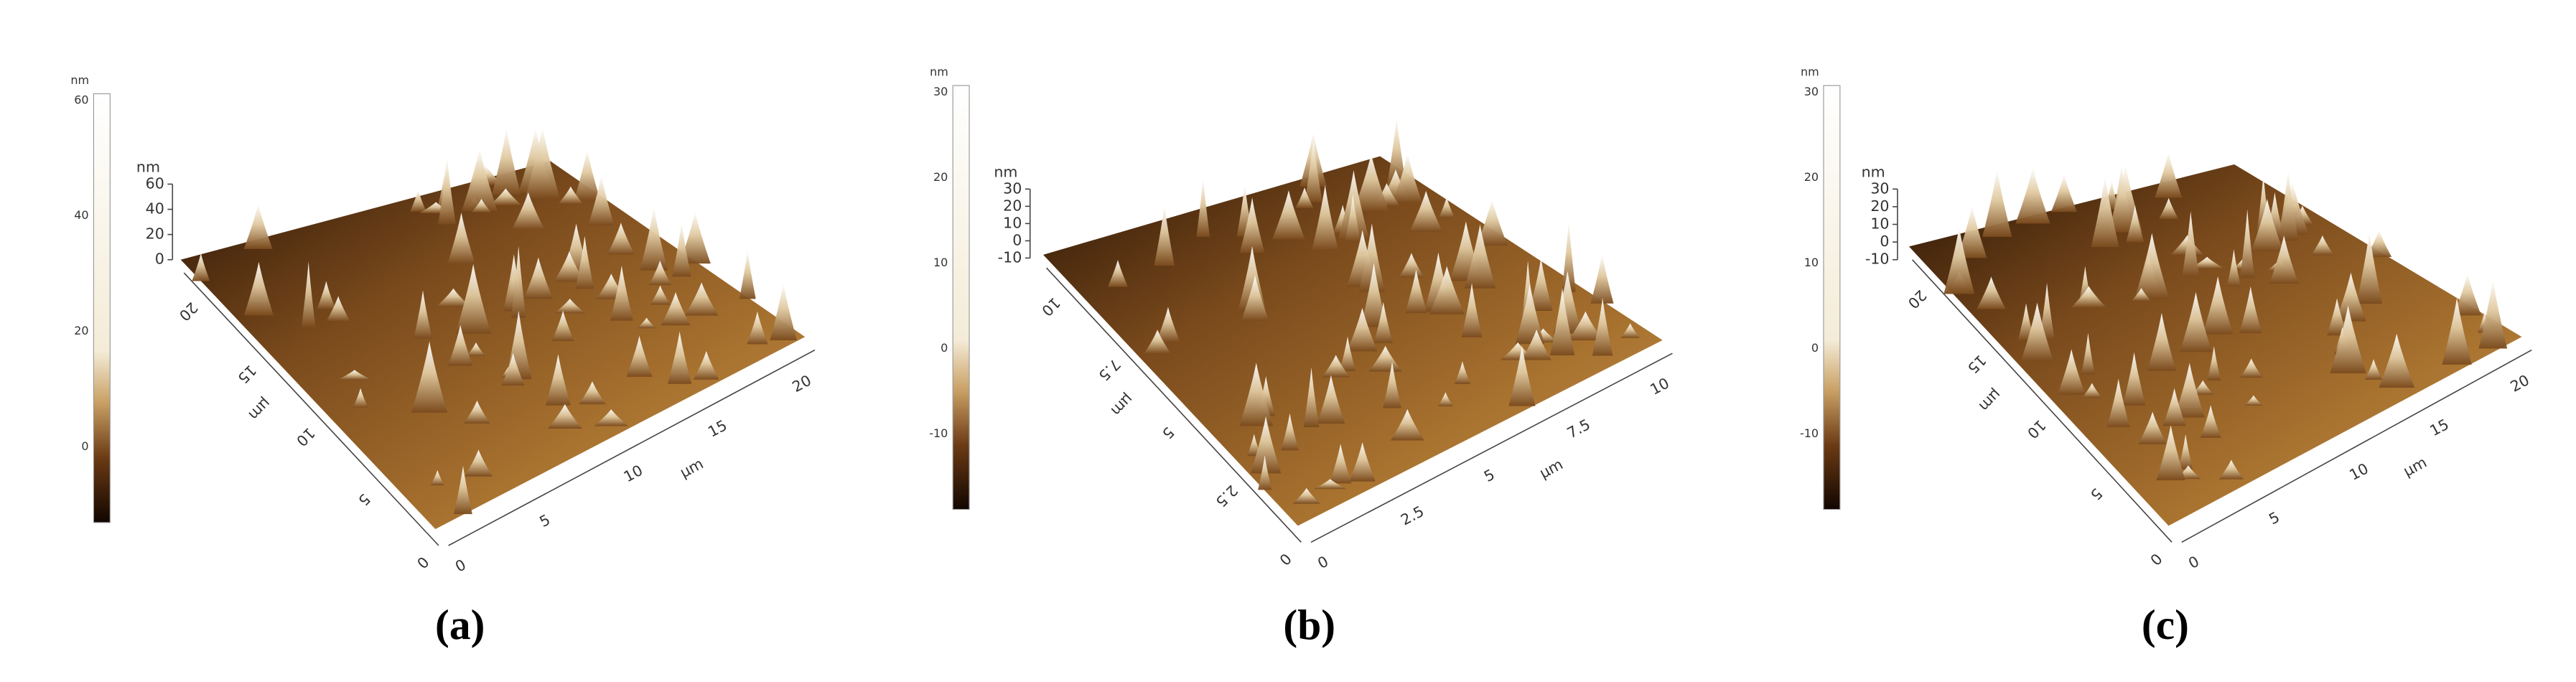 This screenshot has height=682, width=2576. Describe the element at coordinates (2036, 429) in the screenshot. I see `y-tick-label: 10` at that location.